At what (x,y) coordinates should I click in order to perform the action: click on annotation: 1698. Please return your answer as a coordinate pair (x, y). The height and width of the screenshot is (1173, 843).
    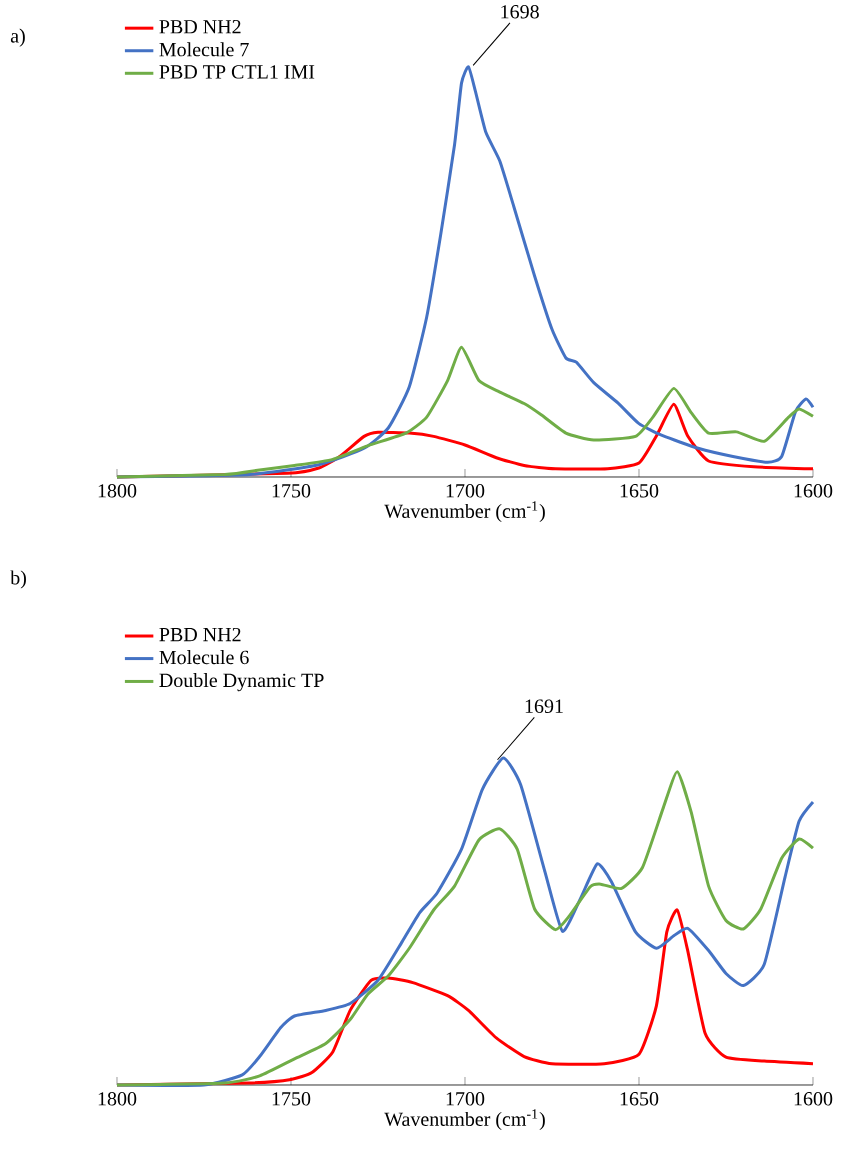
    Looking at the image, I should click on (520, 12).